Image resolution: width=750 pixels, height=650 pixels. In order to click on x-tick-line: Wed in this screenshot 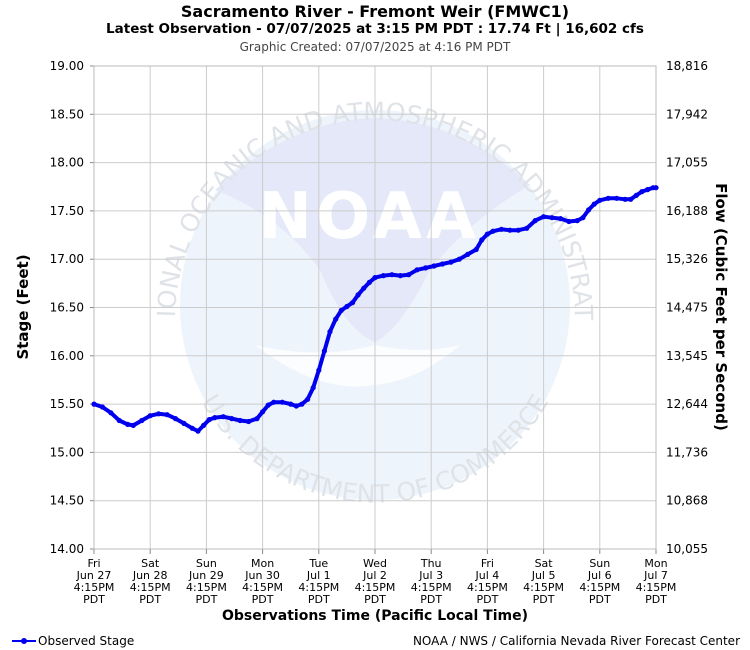, I will do `click(375, 563)`.